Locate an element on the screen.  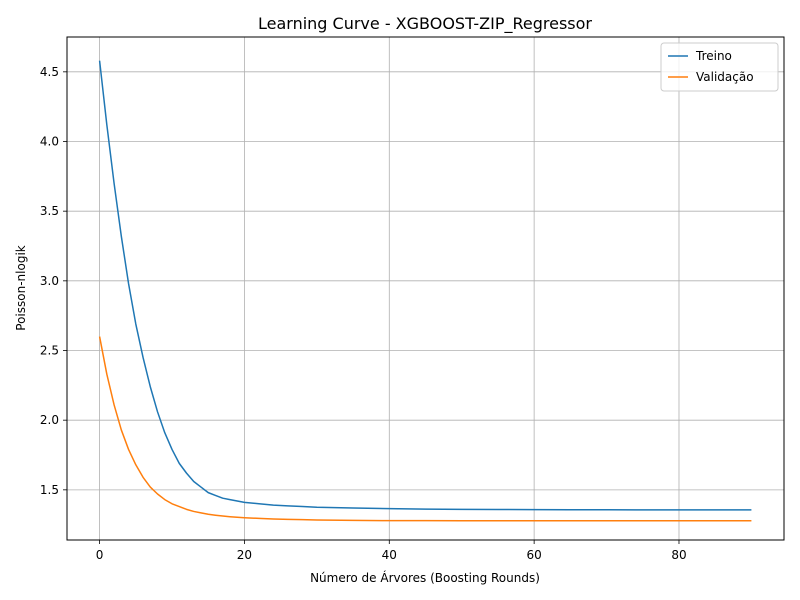
x-tick-label: 60 is located at coordinates (533, 555).